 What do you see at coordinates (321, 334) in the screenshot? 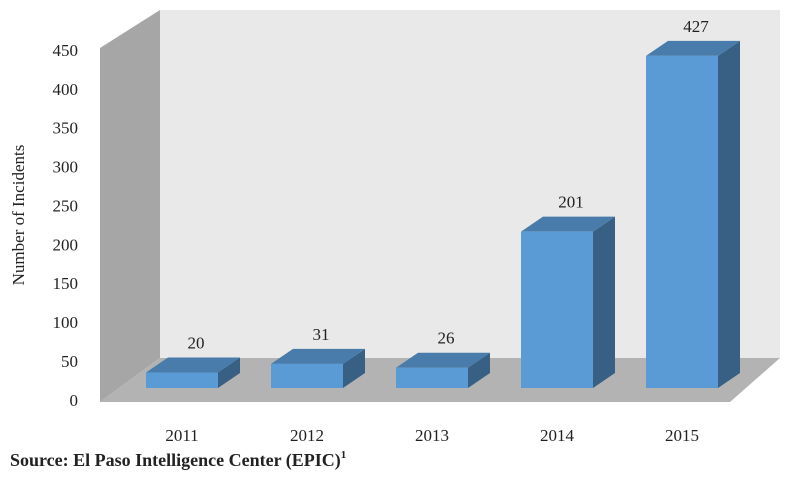
I see `data-label: 31` at bounding box center [321, 334].